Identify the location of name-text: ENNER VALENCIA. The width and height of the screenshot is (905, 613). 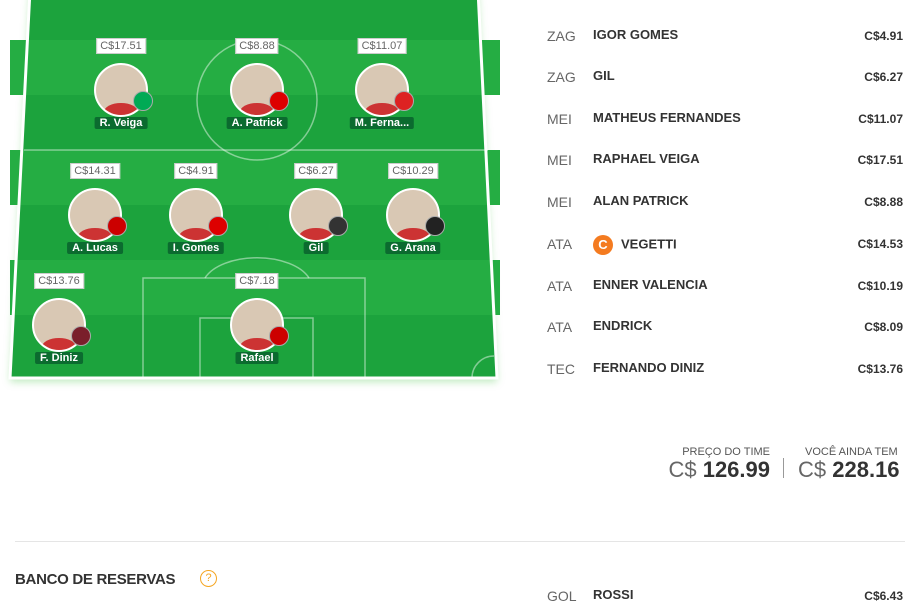
(650, 284).